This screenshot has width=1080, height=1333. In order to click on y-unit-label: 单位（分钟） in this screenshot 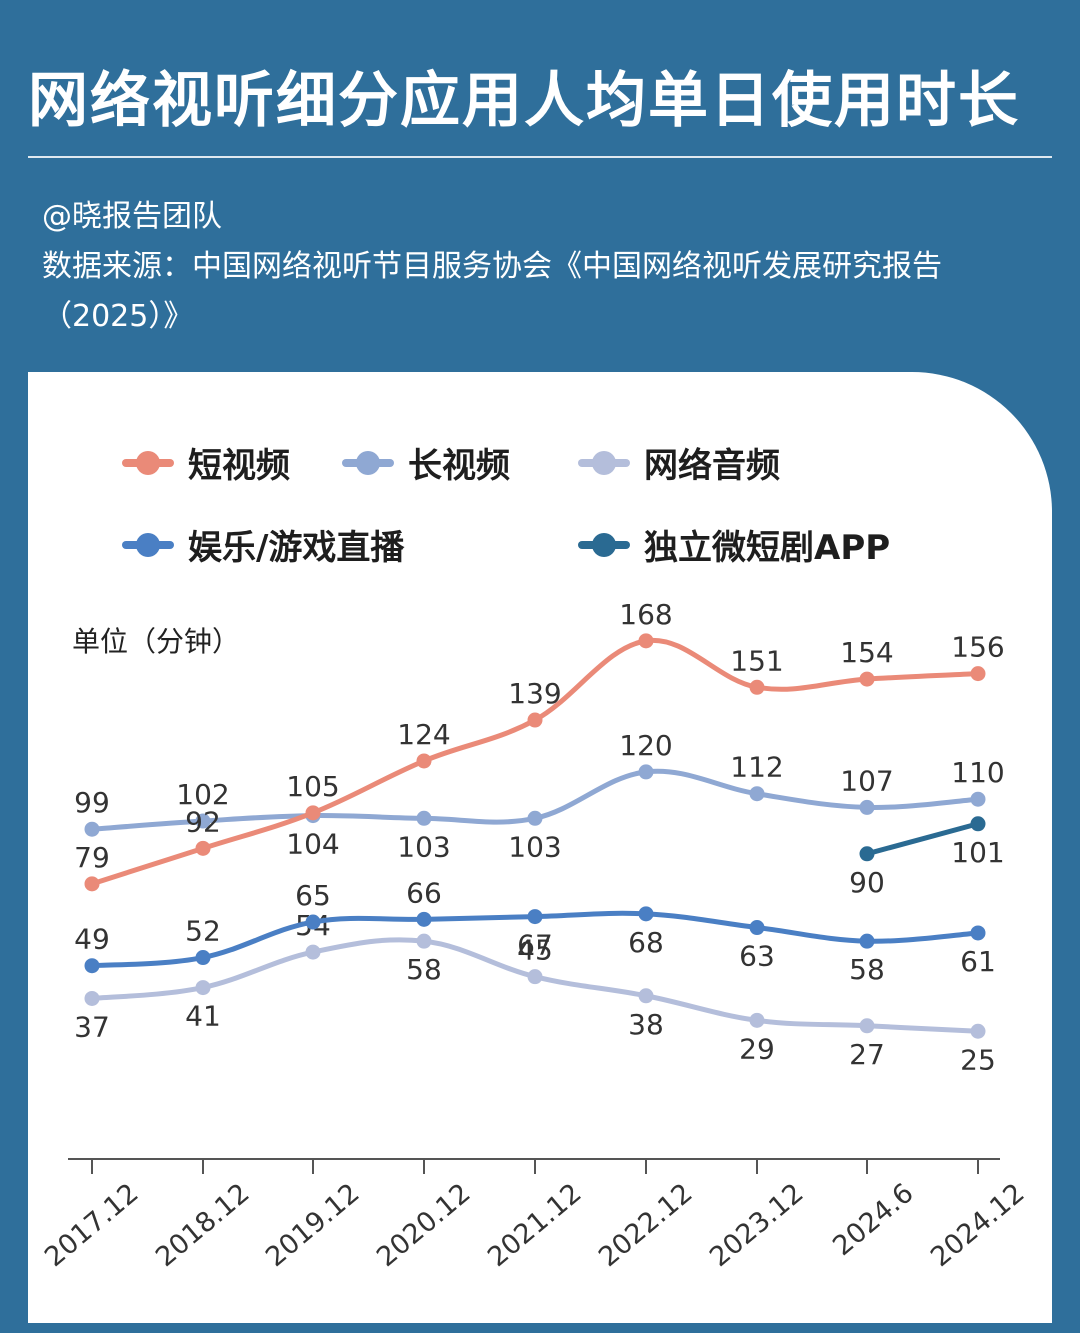, I will do `click(156, 641)`.